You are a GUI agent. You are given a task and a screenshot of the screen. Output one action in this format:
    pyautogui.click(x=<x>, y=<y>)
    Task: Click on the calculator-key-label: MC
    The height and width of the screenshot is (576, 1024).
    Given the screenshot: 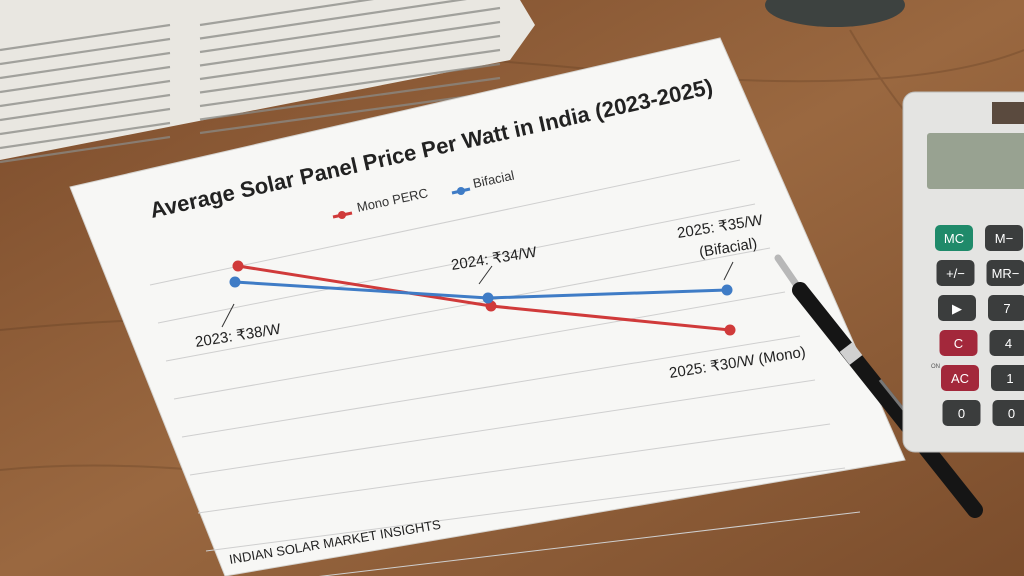 What is the action you would take?
    pyautogui.click(x=954, y=238)
    